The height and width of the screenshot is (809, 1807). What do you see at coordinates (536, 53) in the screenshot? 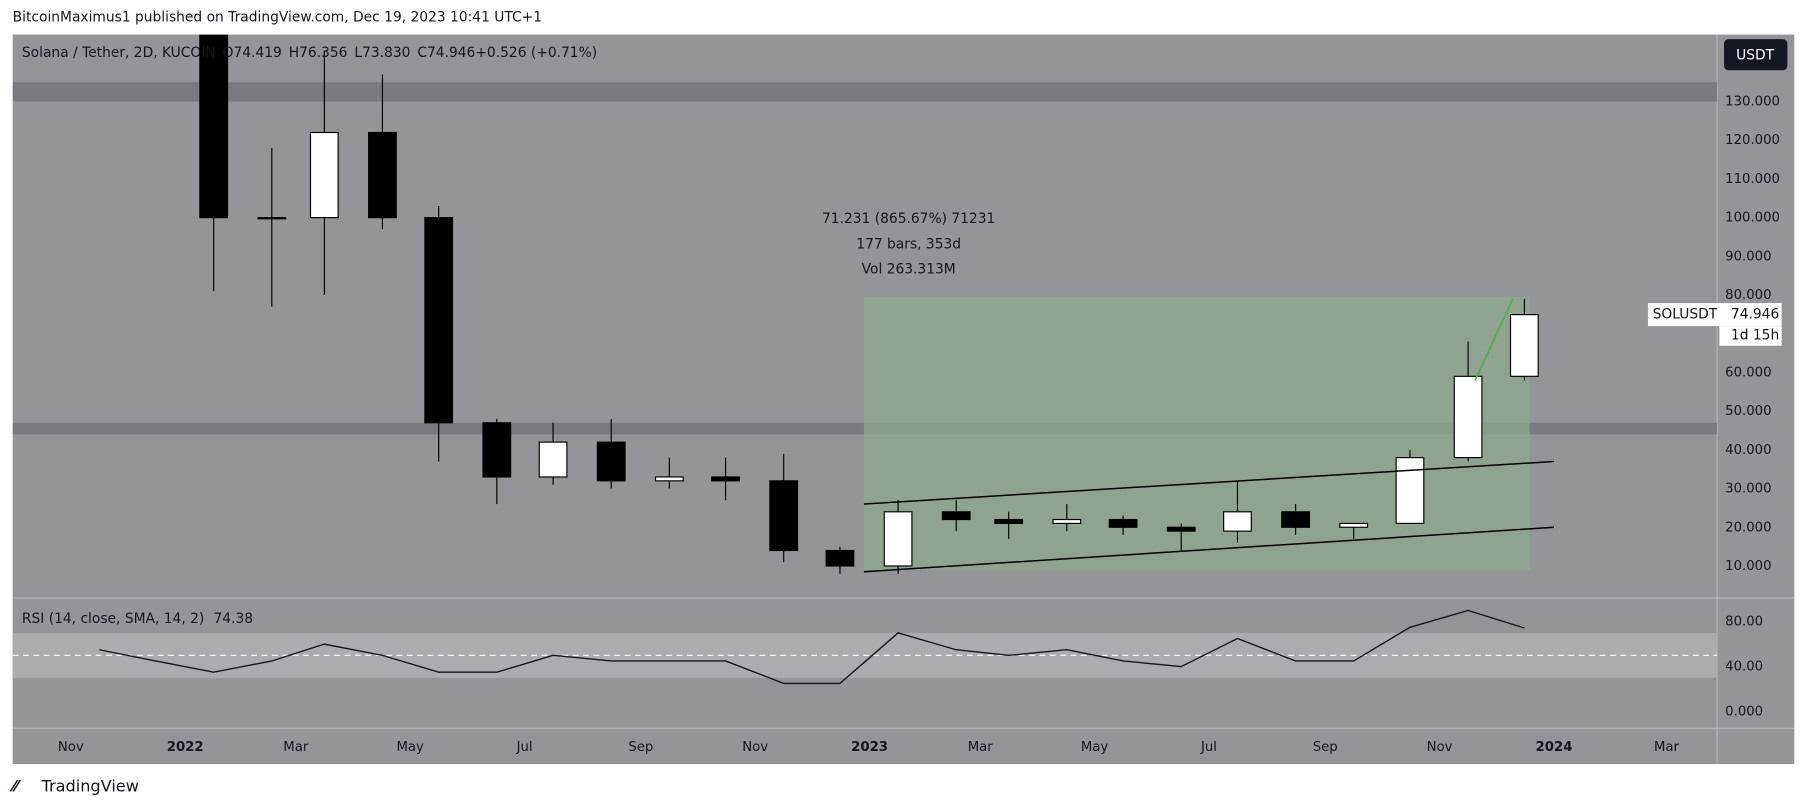
I see `legend-change: +0.526 (+0.71%)` at bounding box center [536, 53].